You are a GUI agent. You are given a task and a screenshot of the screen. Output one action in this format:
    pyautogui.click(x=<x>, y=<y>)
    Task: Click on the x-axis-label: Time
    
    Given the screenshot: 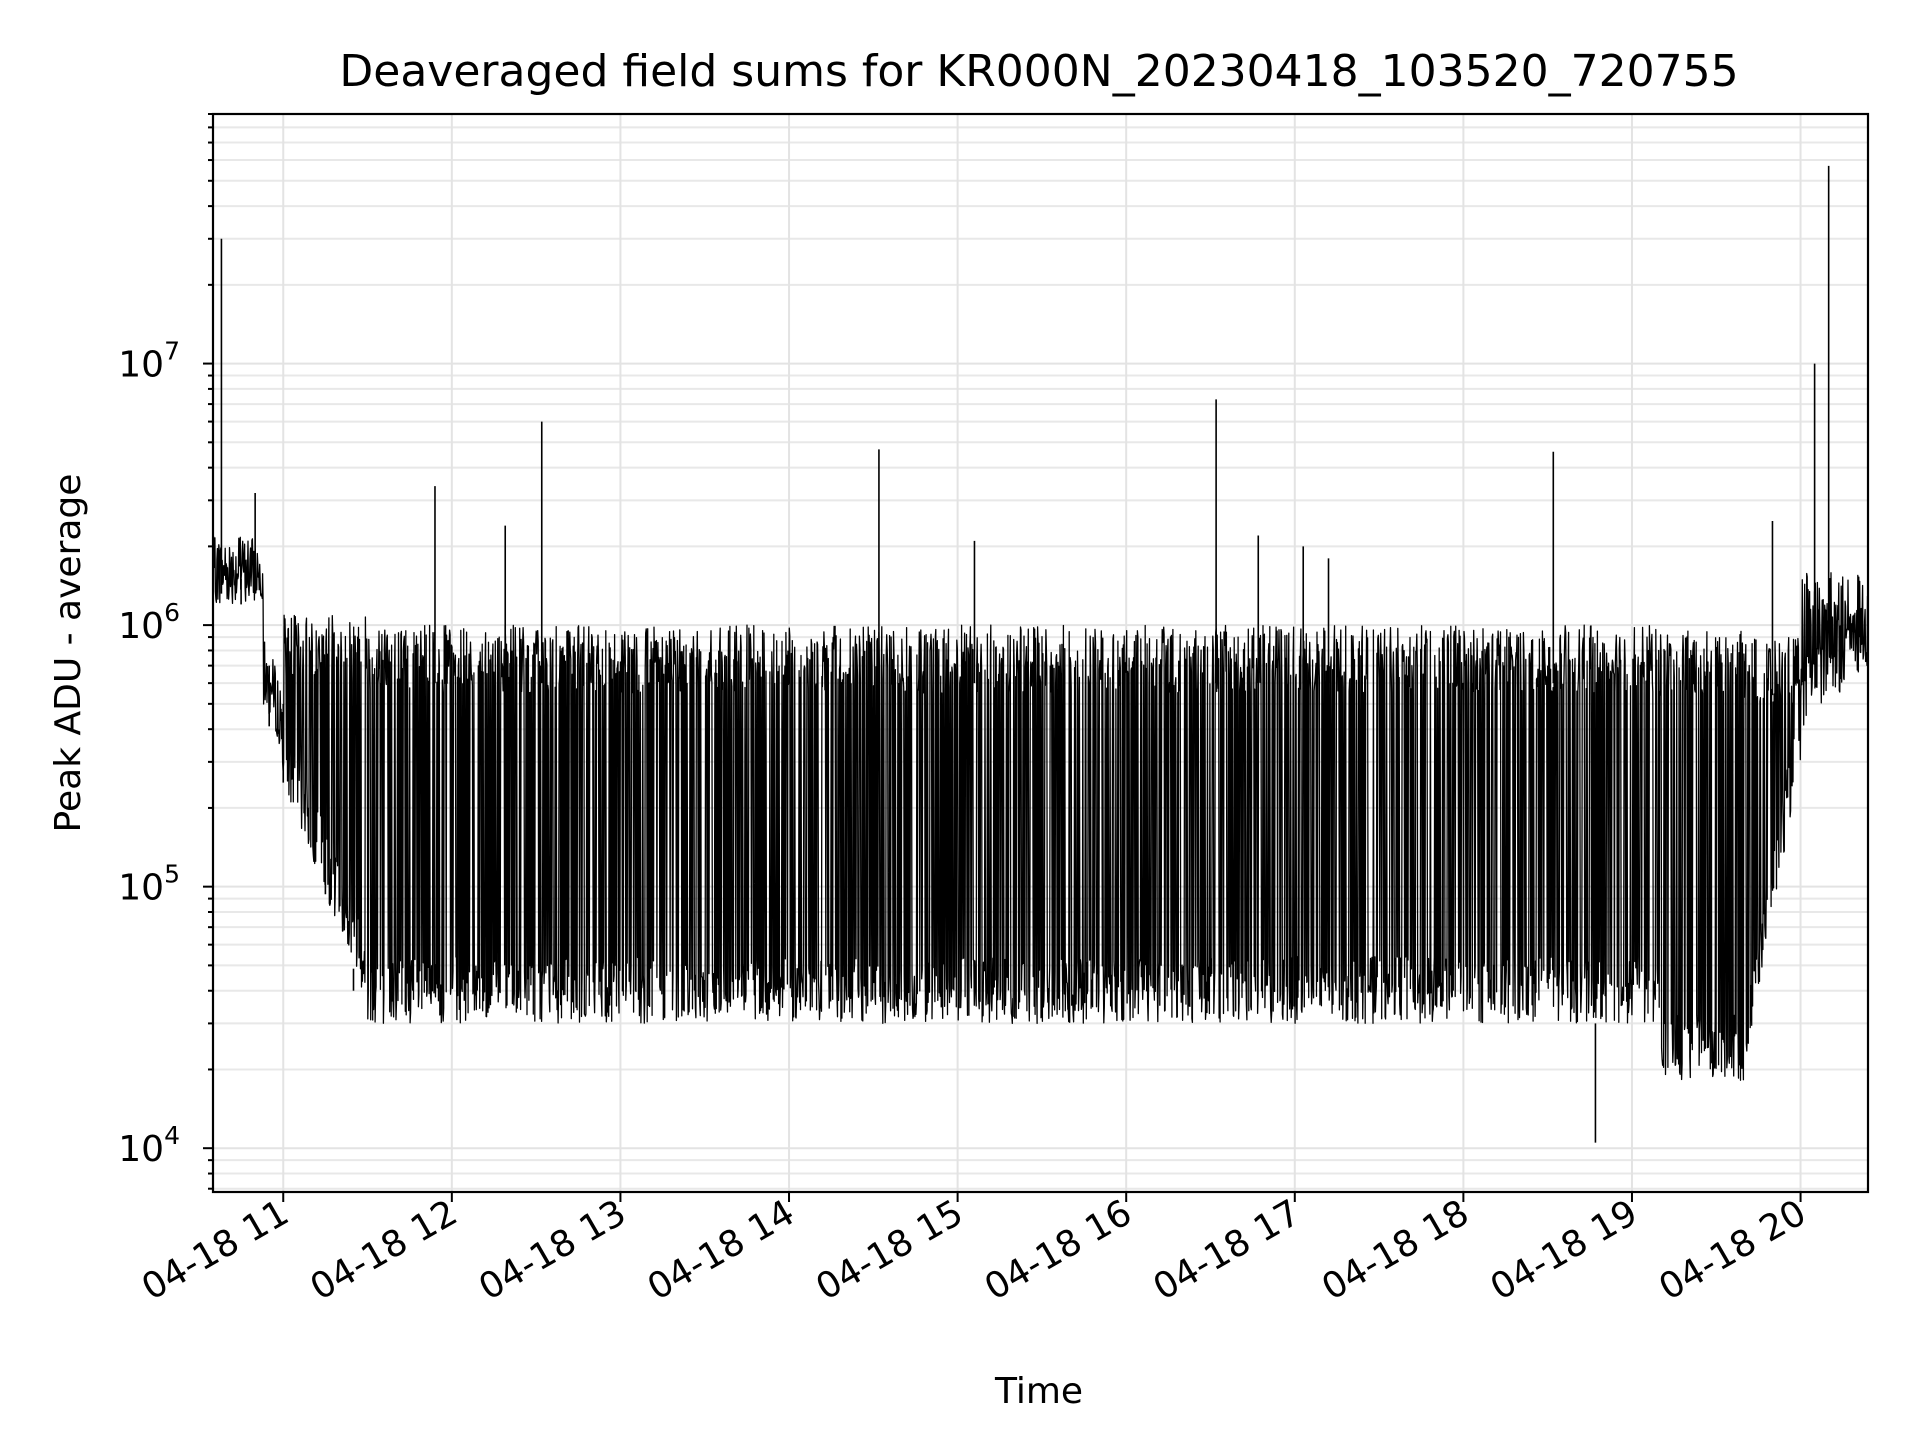 What is the action you would take?
    pyautogui.click(x=1038, y=1391)
    